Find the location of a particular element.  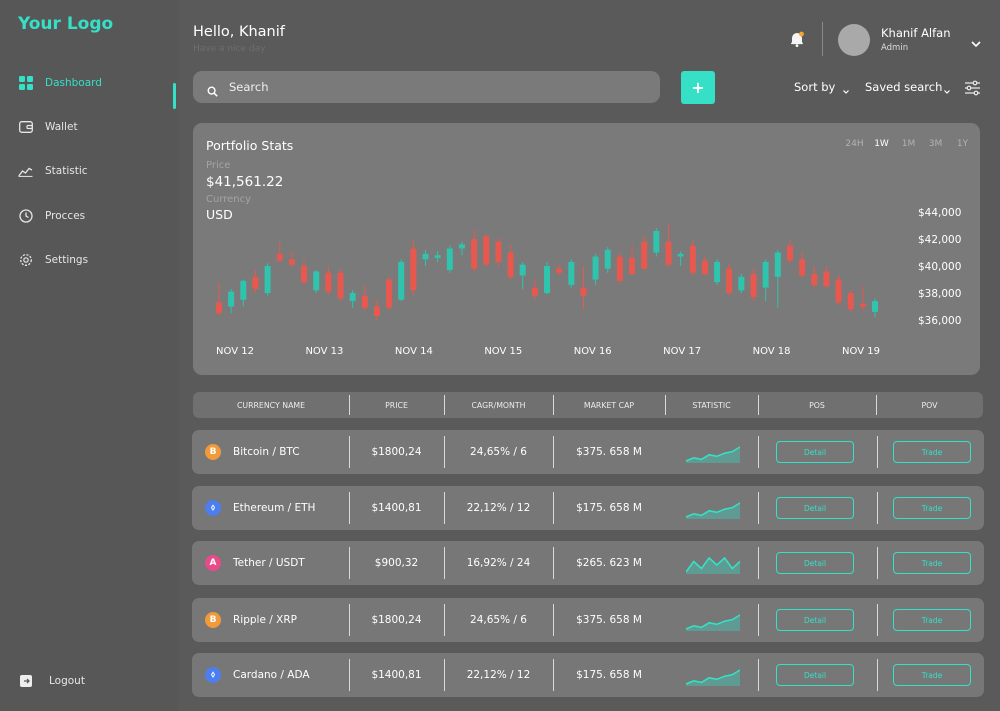

chevron-down-icon is located at coordinates (976, 41).